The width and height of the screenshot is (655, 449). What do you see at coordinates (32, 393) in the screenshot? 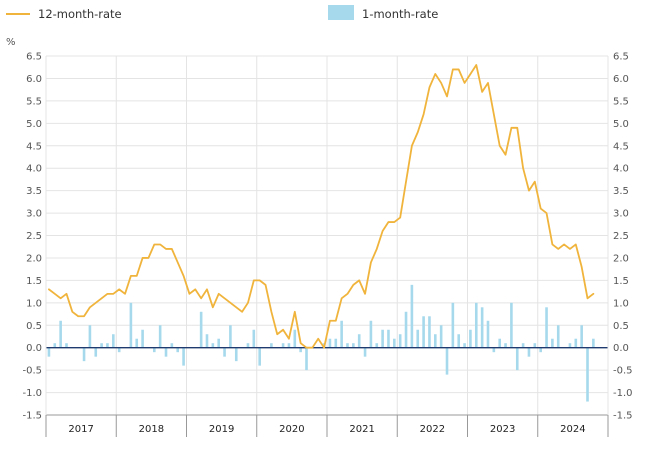
I see `y-tick-label-left: -1.0` at bounding box center [32, 393].